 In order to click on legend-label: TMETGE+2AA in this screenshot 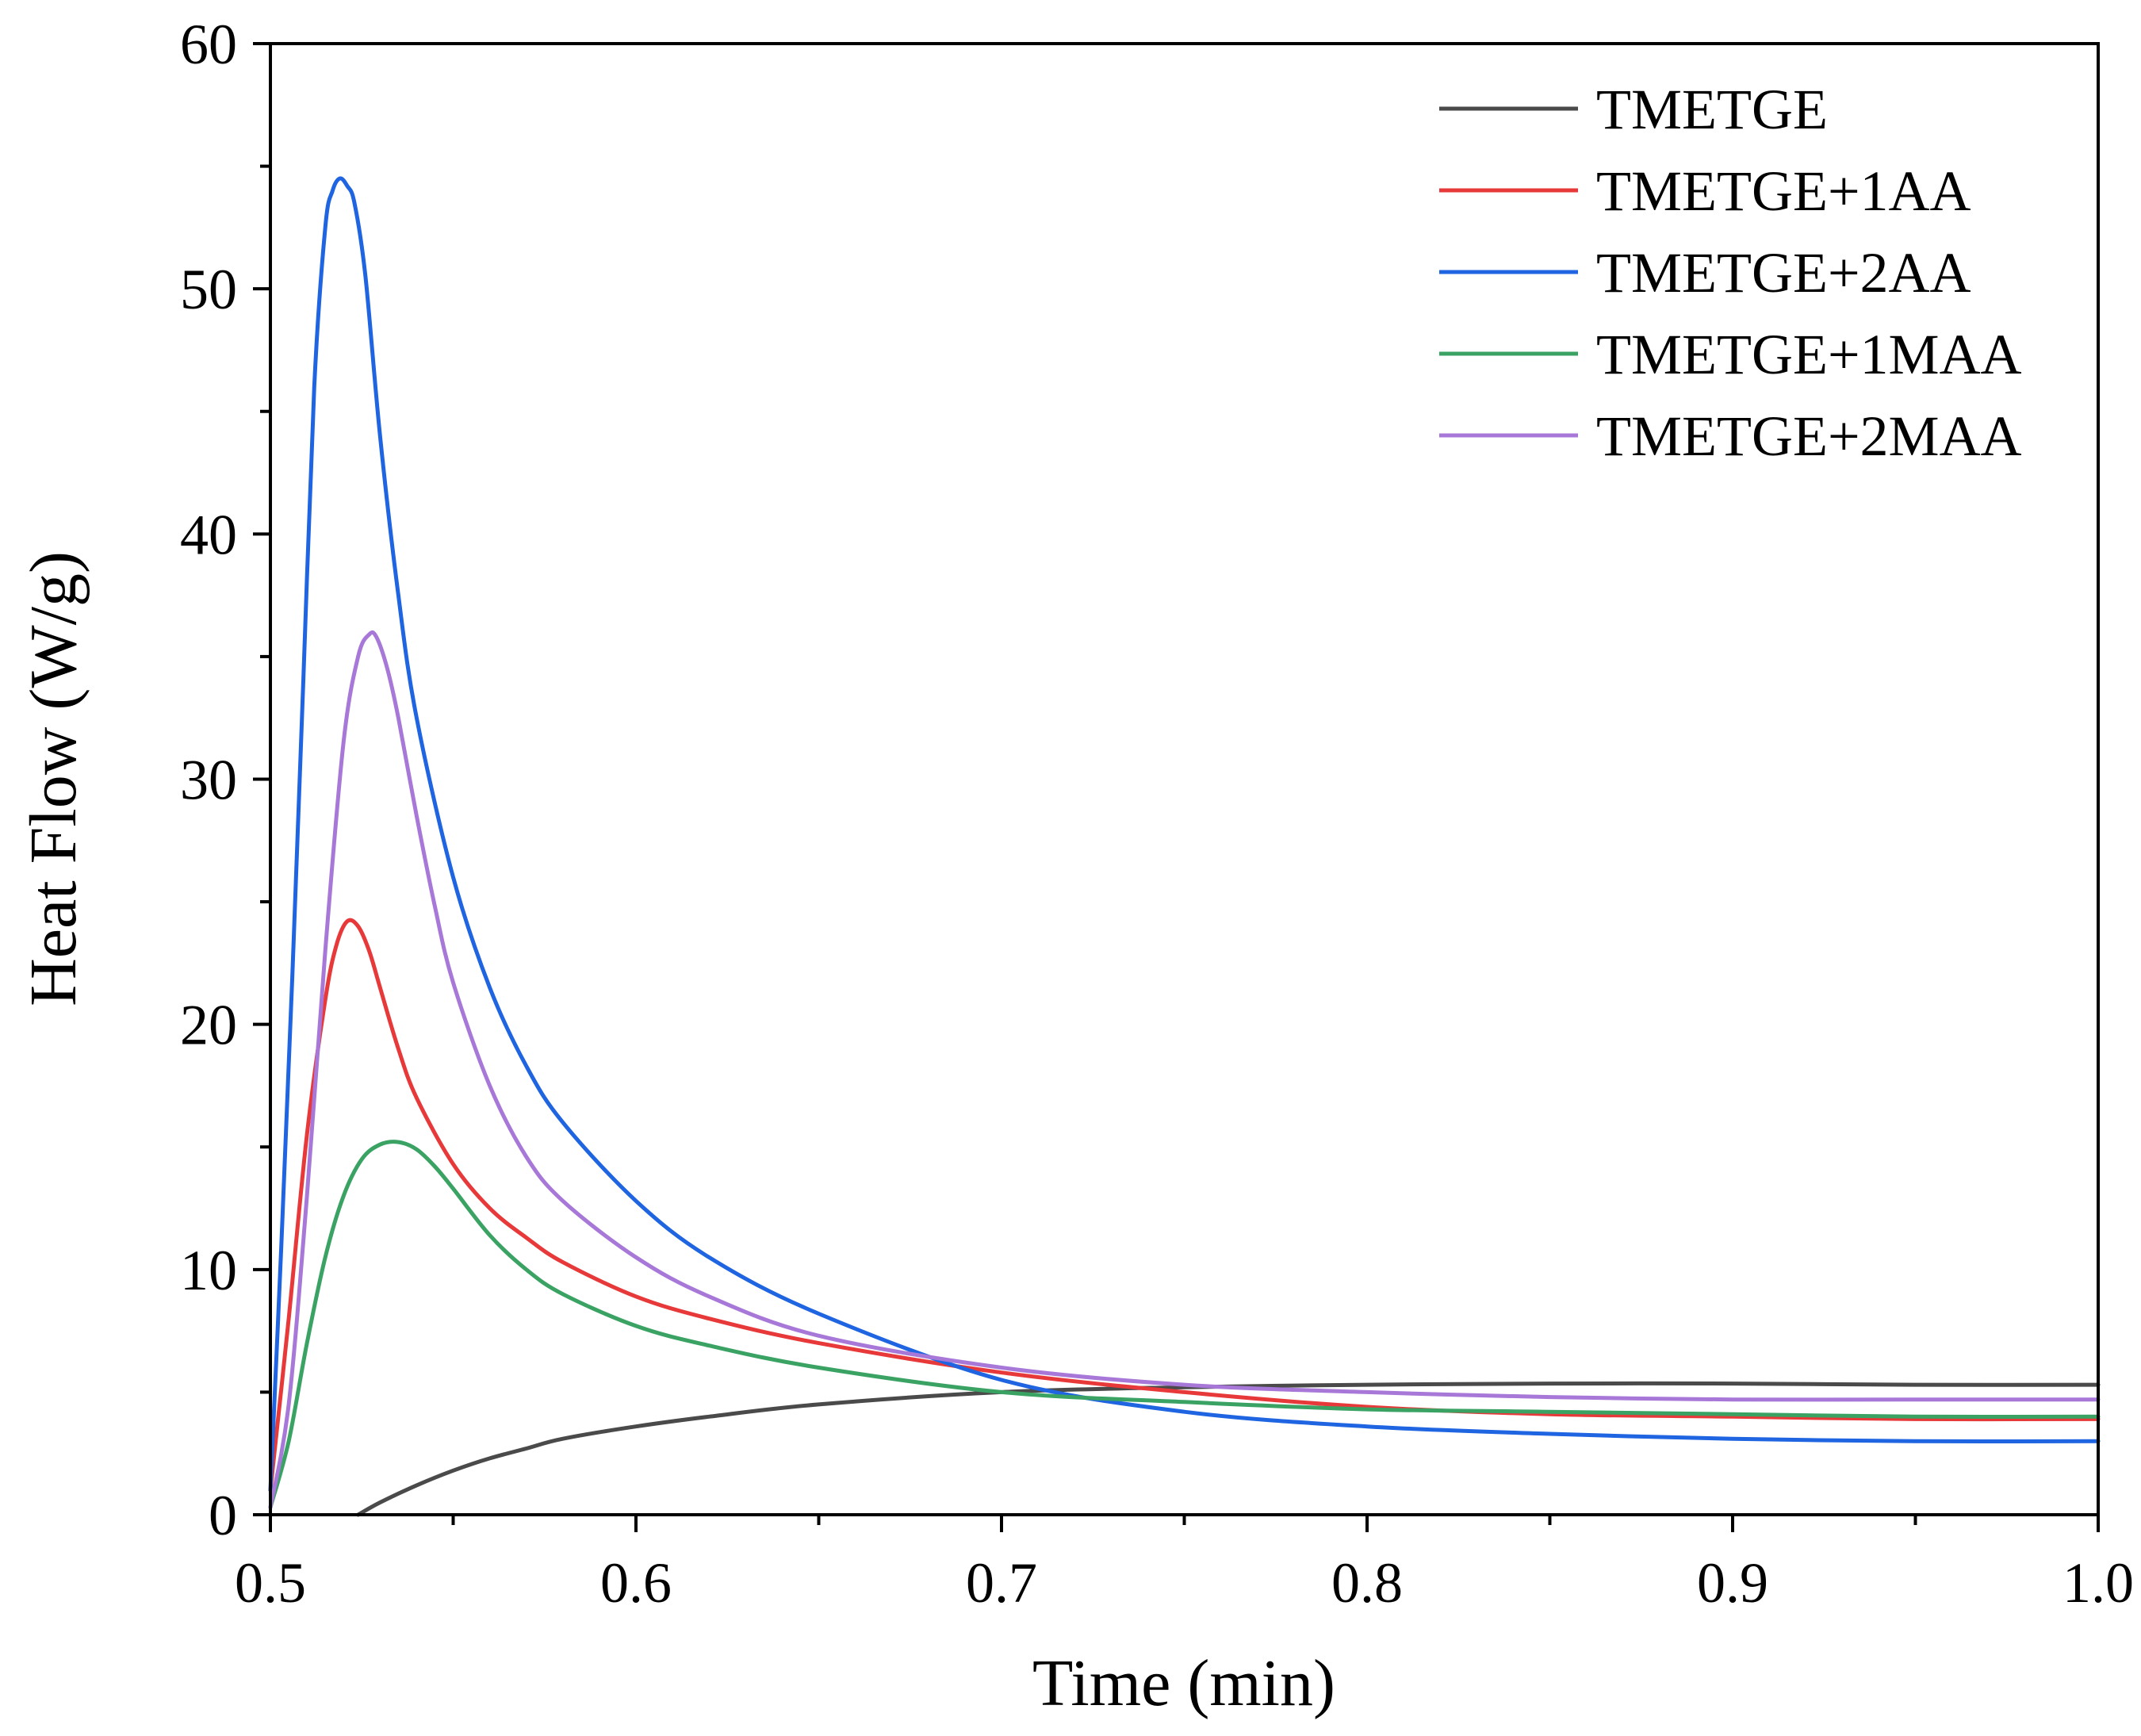, I will do `click(1784, 273)`.